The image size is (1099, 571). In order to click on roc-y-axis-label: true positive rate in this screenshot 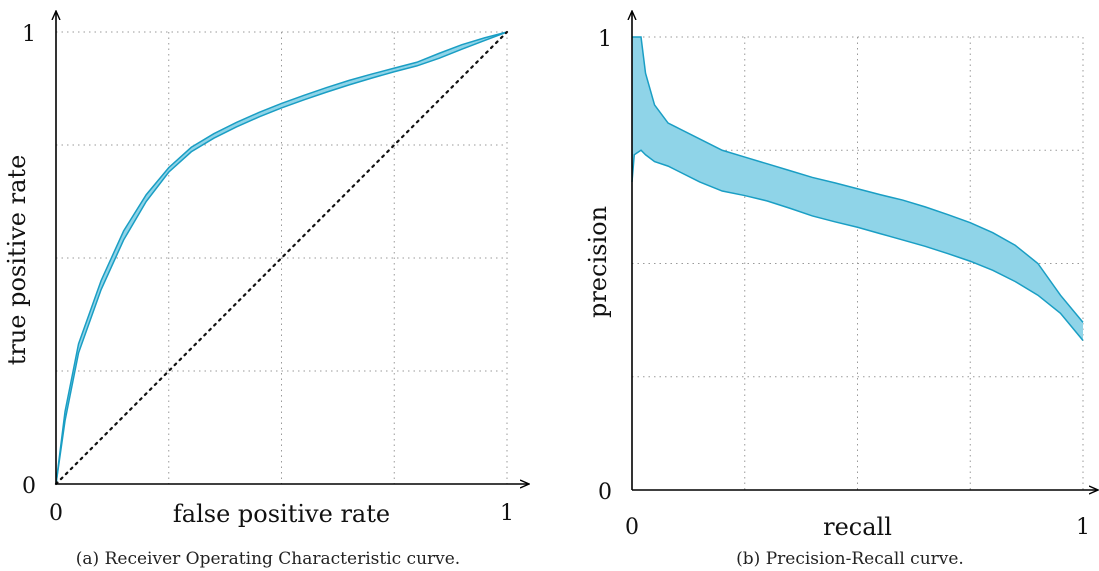, I will do `click(17, 260)`.